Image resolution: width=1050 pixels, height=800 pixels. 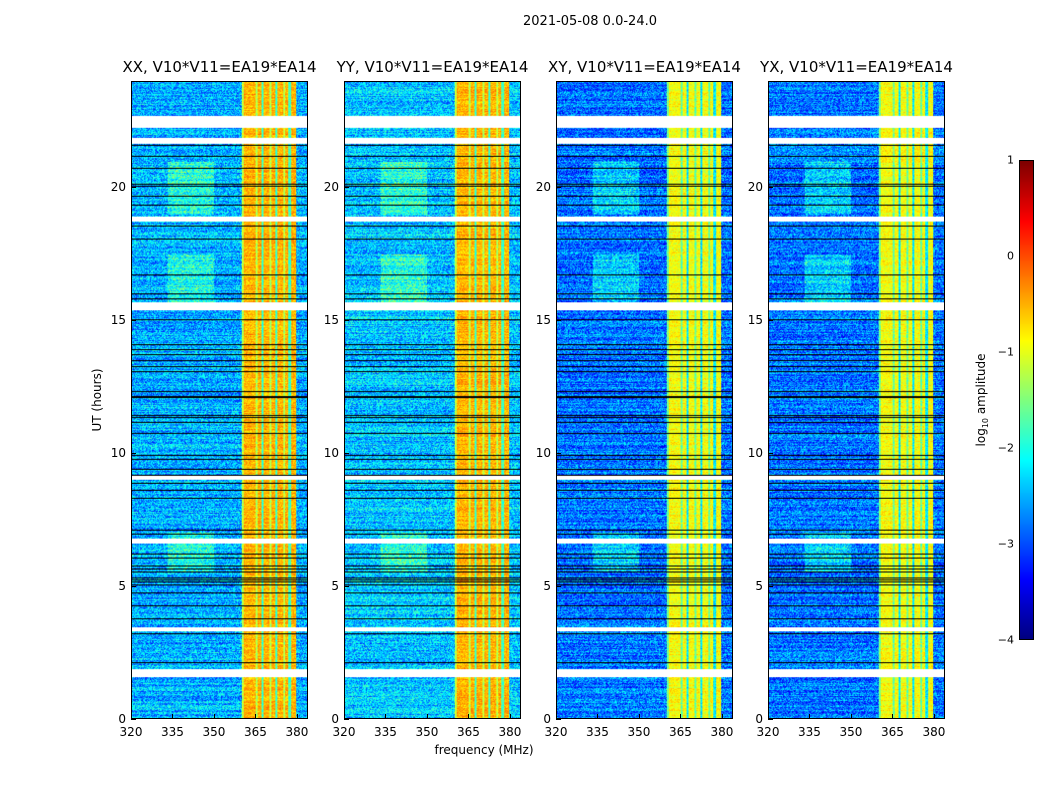 I want to click on colorbar-tick-label: −3, so click(x=1005, y=544).